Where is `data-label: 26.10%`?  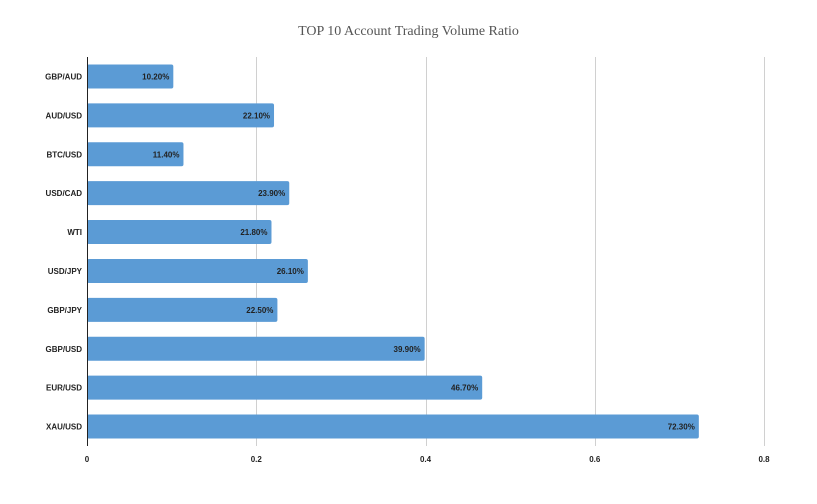 data-label: 26.10% is located at coordinates (290, 271).